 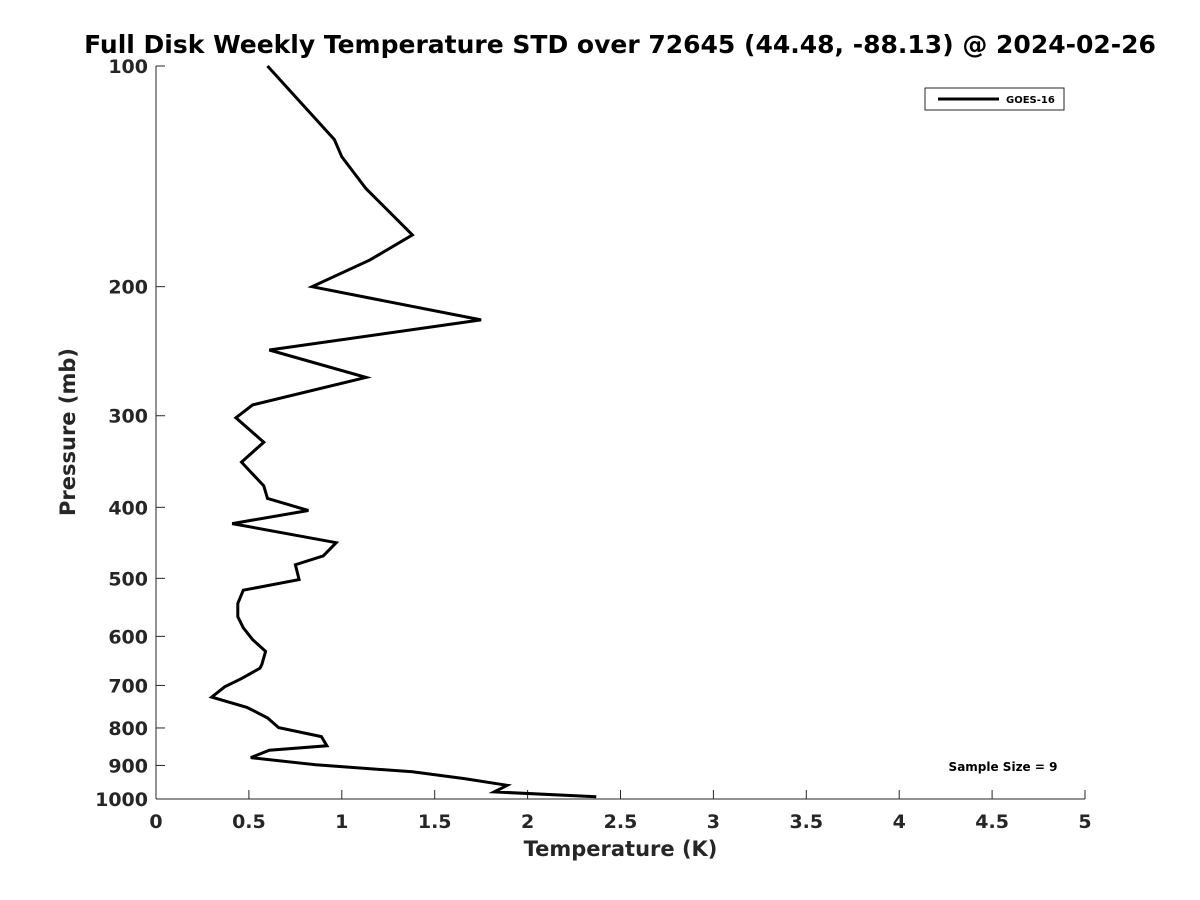 I want to click on y-tick-label: 300, so click(x=128, y=417).